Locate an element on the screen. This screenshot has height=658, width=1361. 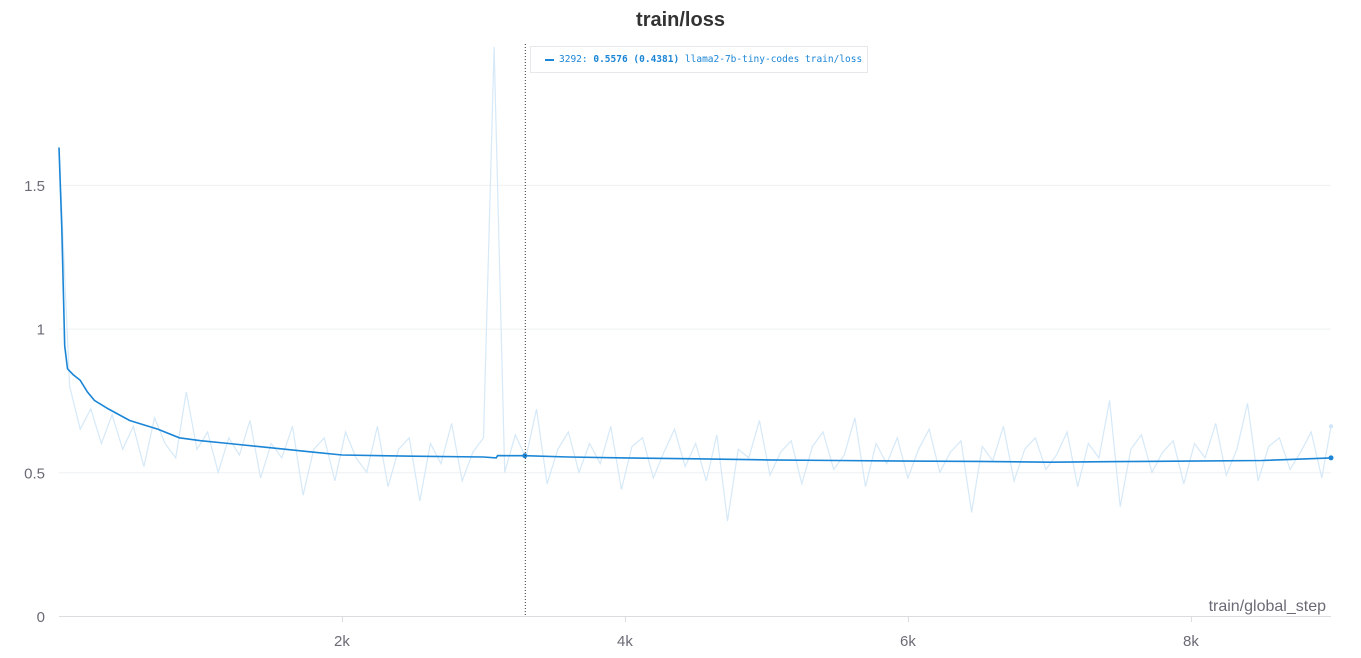
series-swatch-icon is located at coordinates (549, 59).